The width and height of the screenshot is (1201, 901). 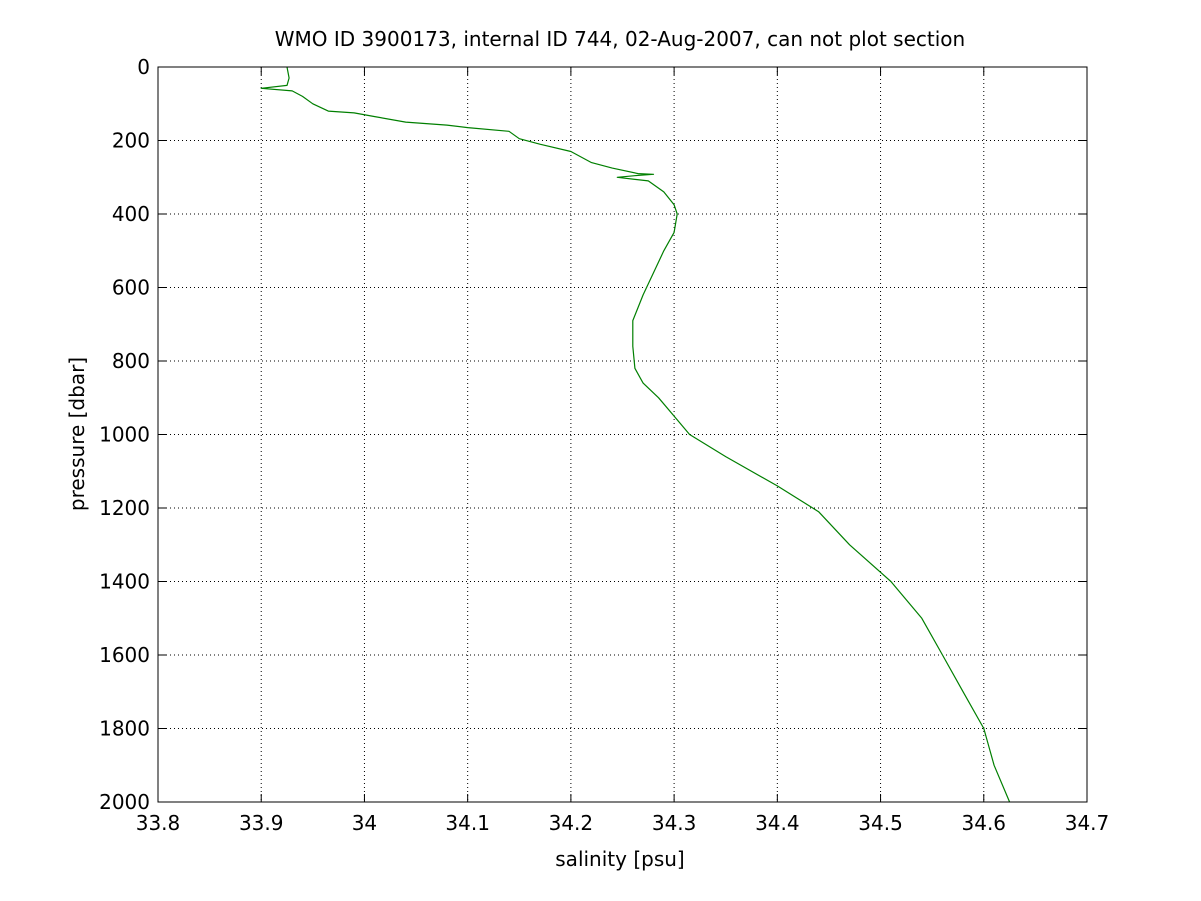 I want to click on y-tick-label: 200, so click(x=131, y=141).